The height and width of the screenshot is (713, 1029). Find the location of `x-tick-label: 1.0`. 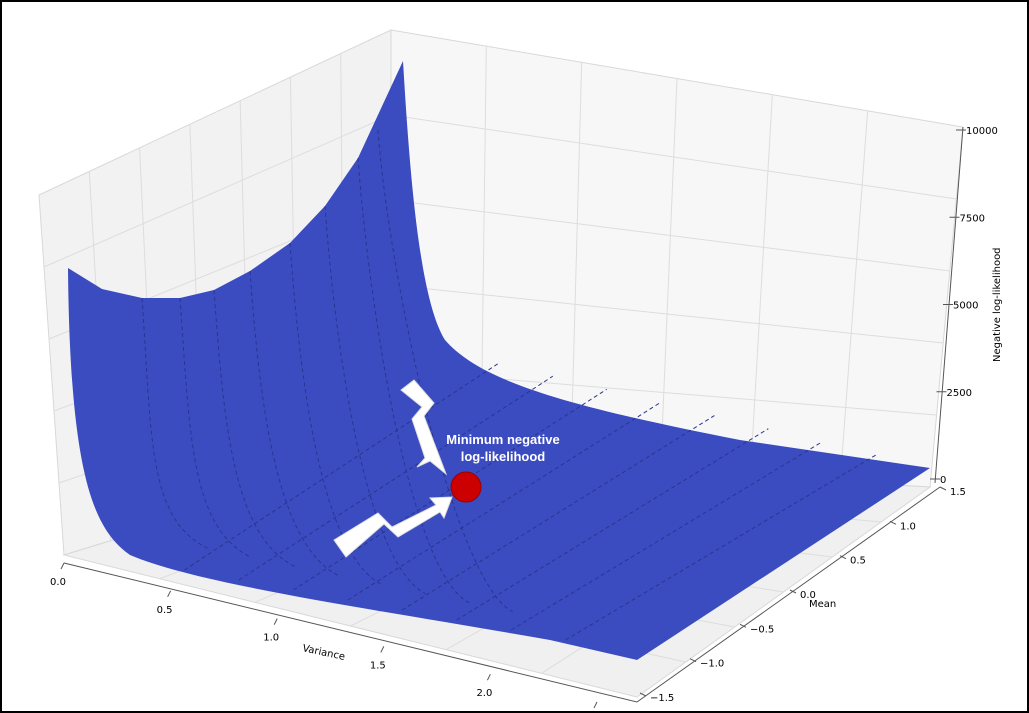

x-tick-label: 1.0 is located at coordinates (271, 638).